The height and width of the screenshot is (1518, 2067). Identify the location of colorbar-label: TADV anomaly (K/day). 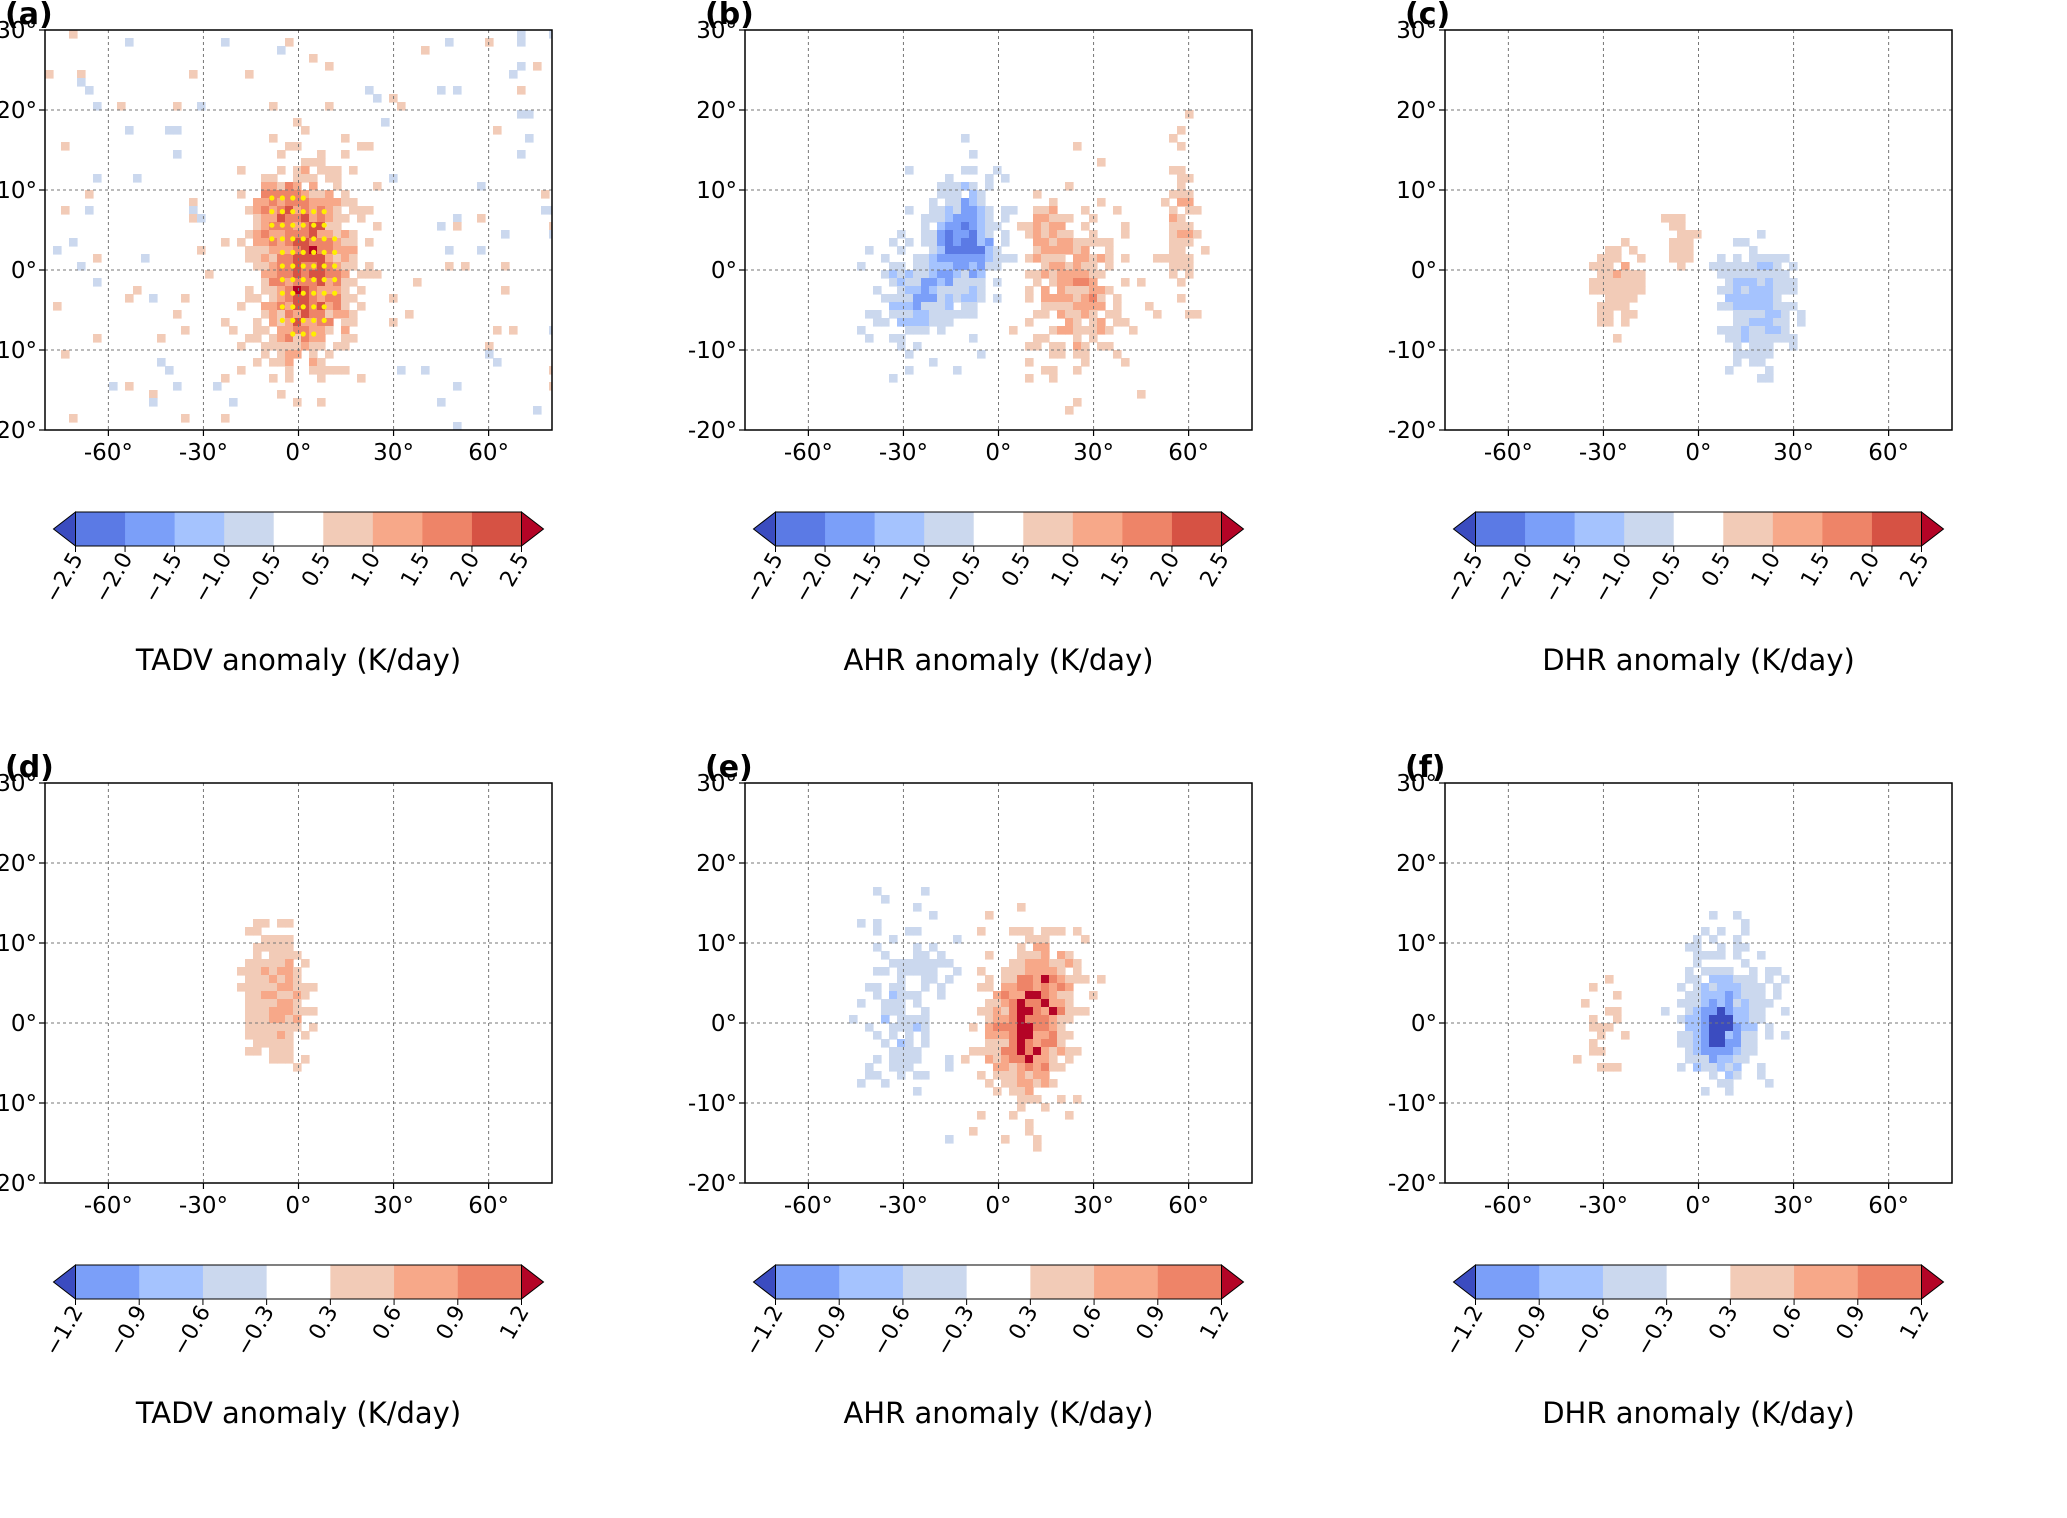
(298, 660).